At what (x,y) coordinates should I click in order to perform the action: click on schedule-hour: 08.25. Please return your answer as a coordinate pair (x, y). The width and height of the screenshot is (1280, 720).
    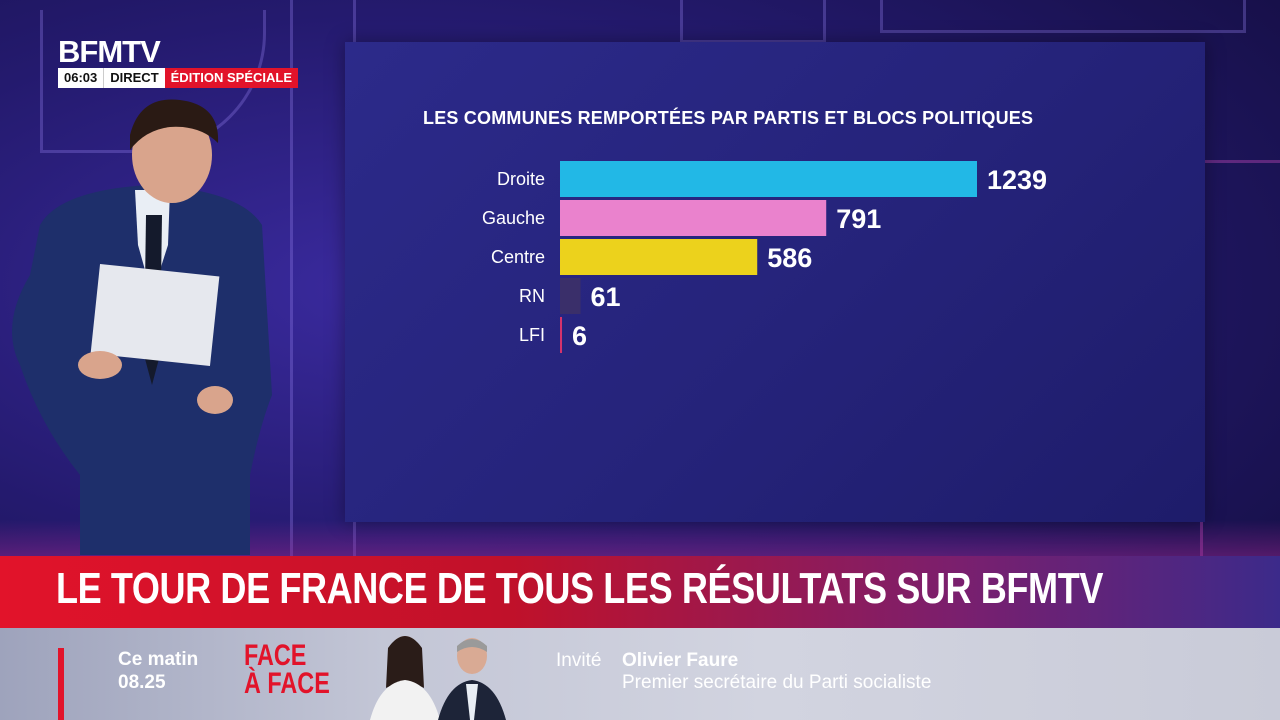
    Looking at the image, I should click on (142, 682).